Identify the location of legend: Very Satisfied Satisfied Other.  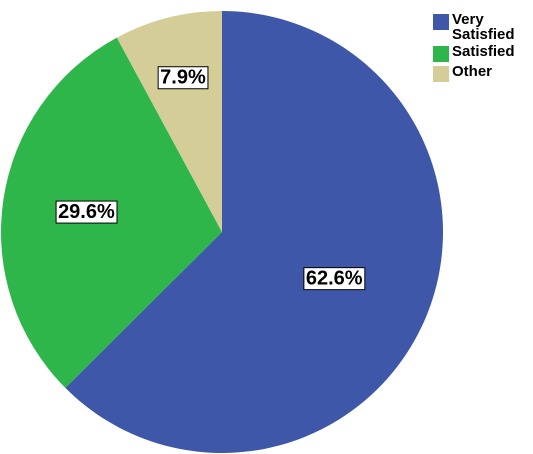
(483, 48).